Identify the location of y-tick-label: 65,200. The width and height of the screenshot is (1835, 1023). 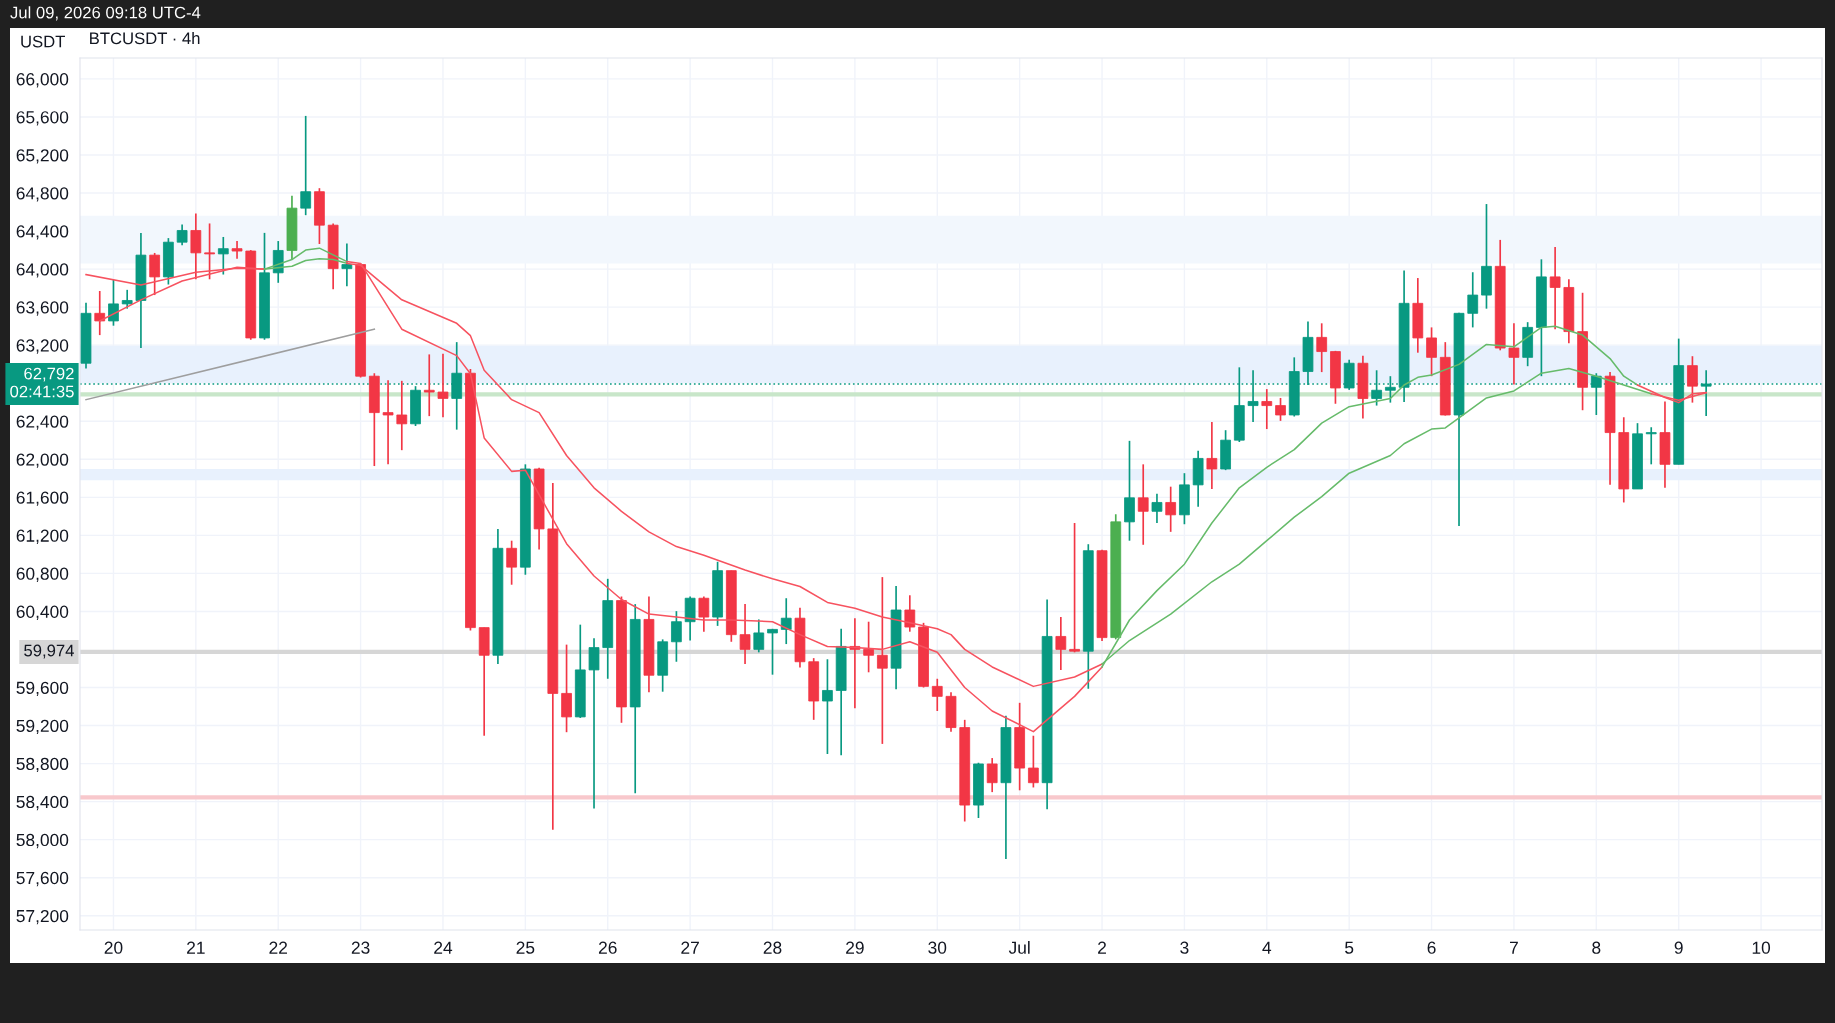
(42, 156).